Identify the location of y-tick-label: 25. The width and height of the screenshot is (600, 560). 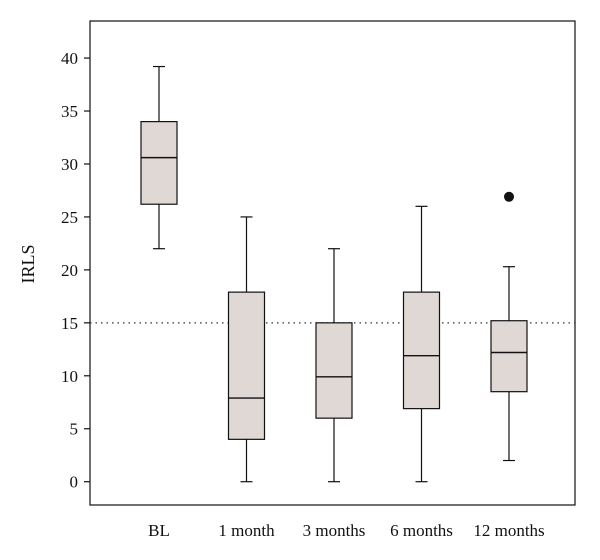
(69, 217).